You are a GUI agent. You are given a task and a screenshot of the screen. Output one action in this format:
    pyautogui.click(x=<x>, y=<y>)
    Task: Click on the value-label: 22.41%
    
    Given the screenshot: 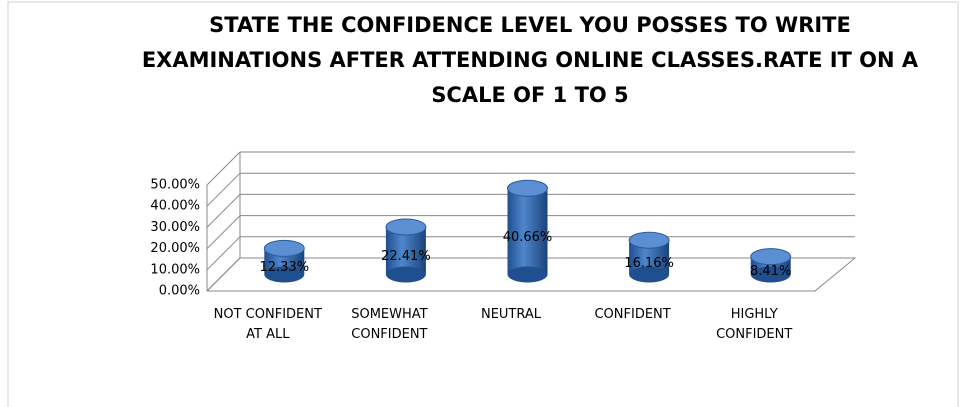 What is the action you would take?
    pyautogui.click(x=406, y=256)
    